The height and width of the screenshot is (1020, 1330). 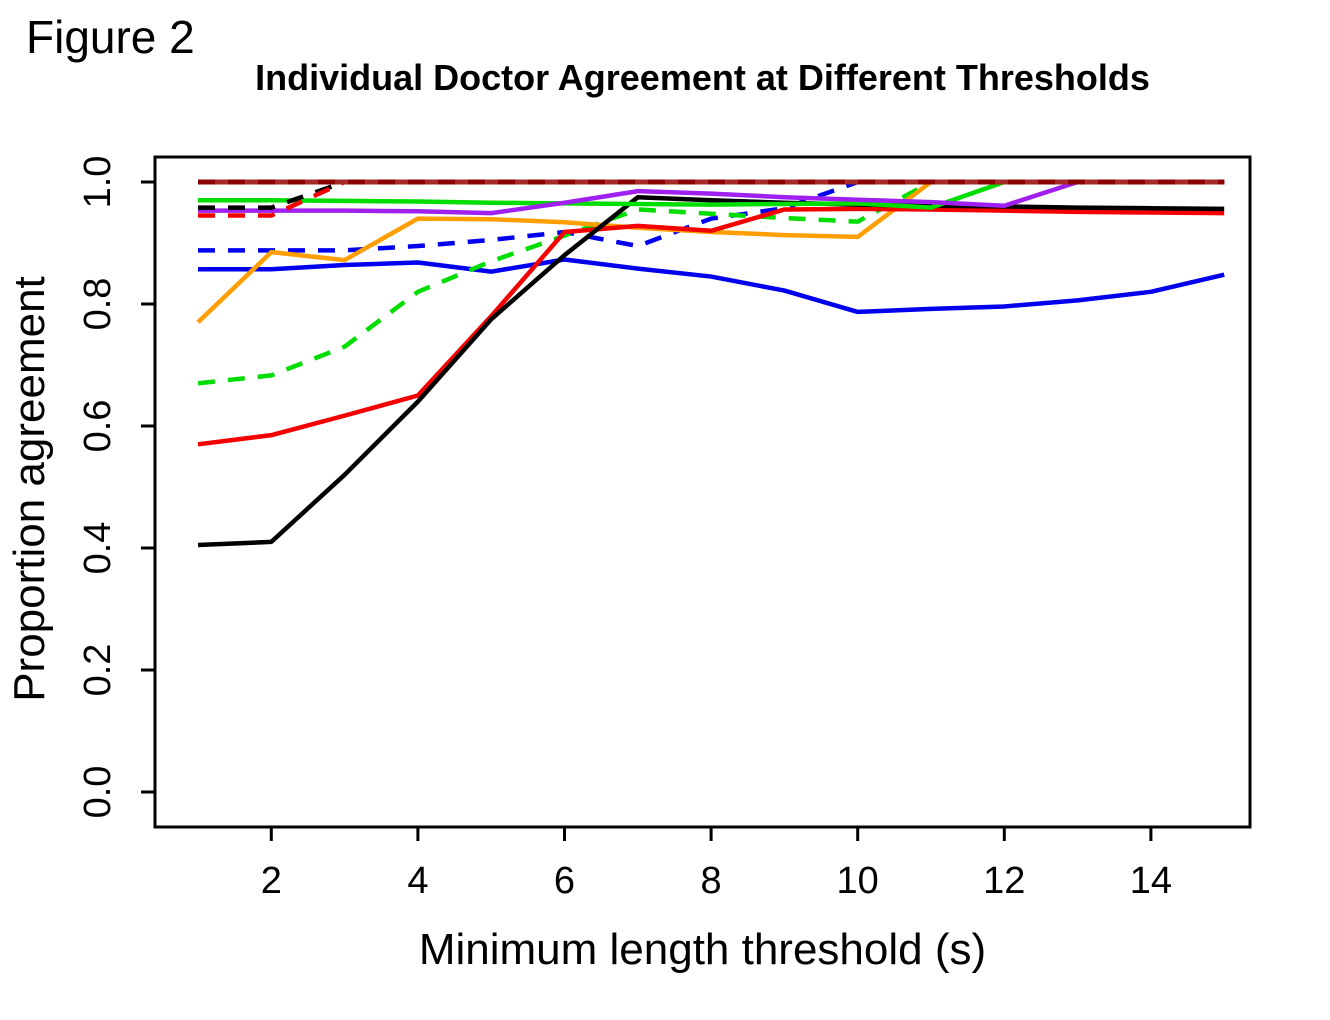 I want to click on data-line-blue-dashed, so click(x=711, y=216).